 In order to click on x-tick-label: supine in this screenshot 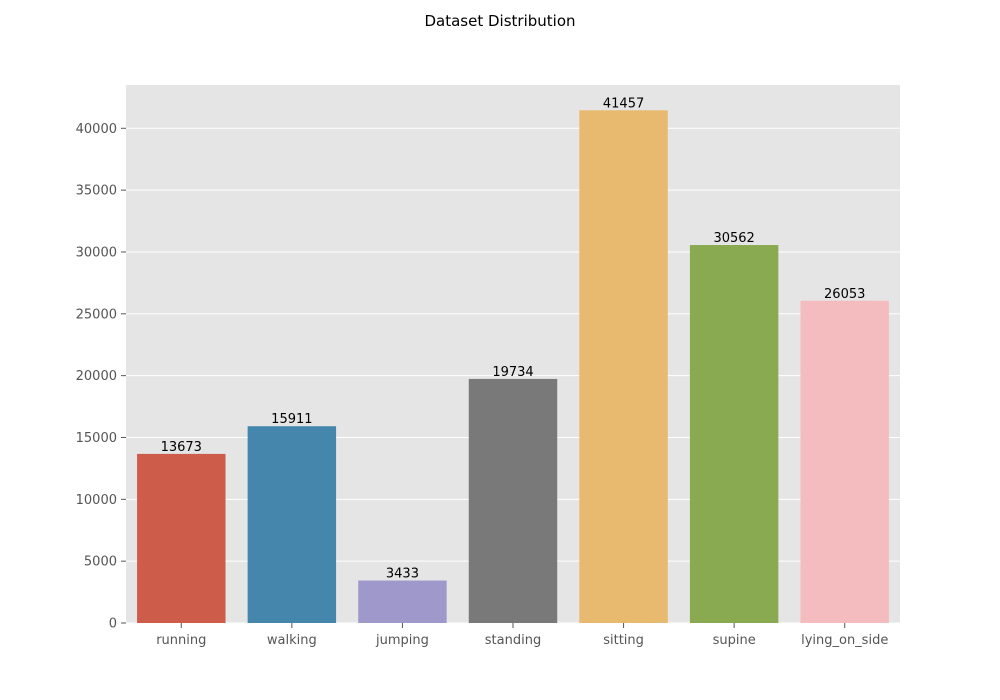, I will do `click(734, 640)`.